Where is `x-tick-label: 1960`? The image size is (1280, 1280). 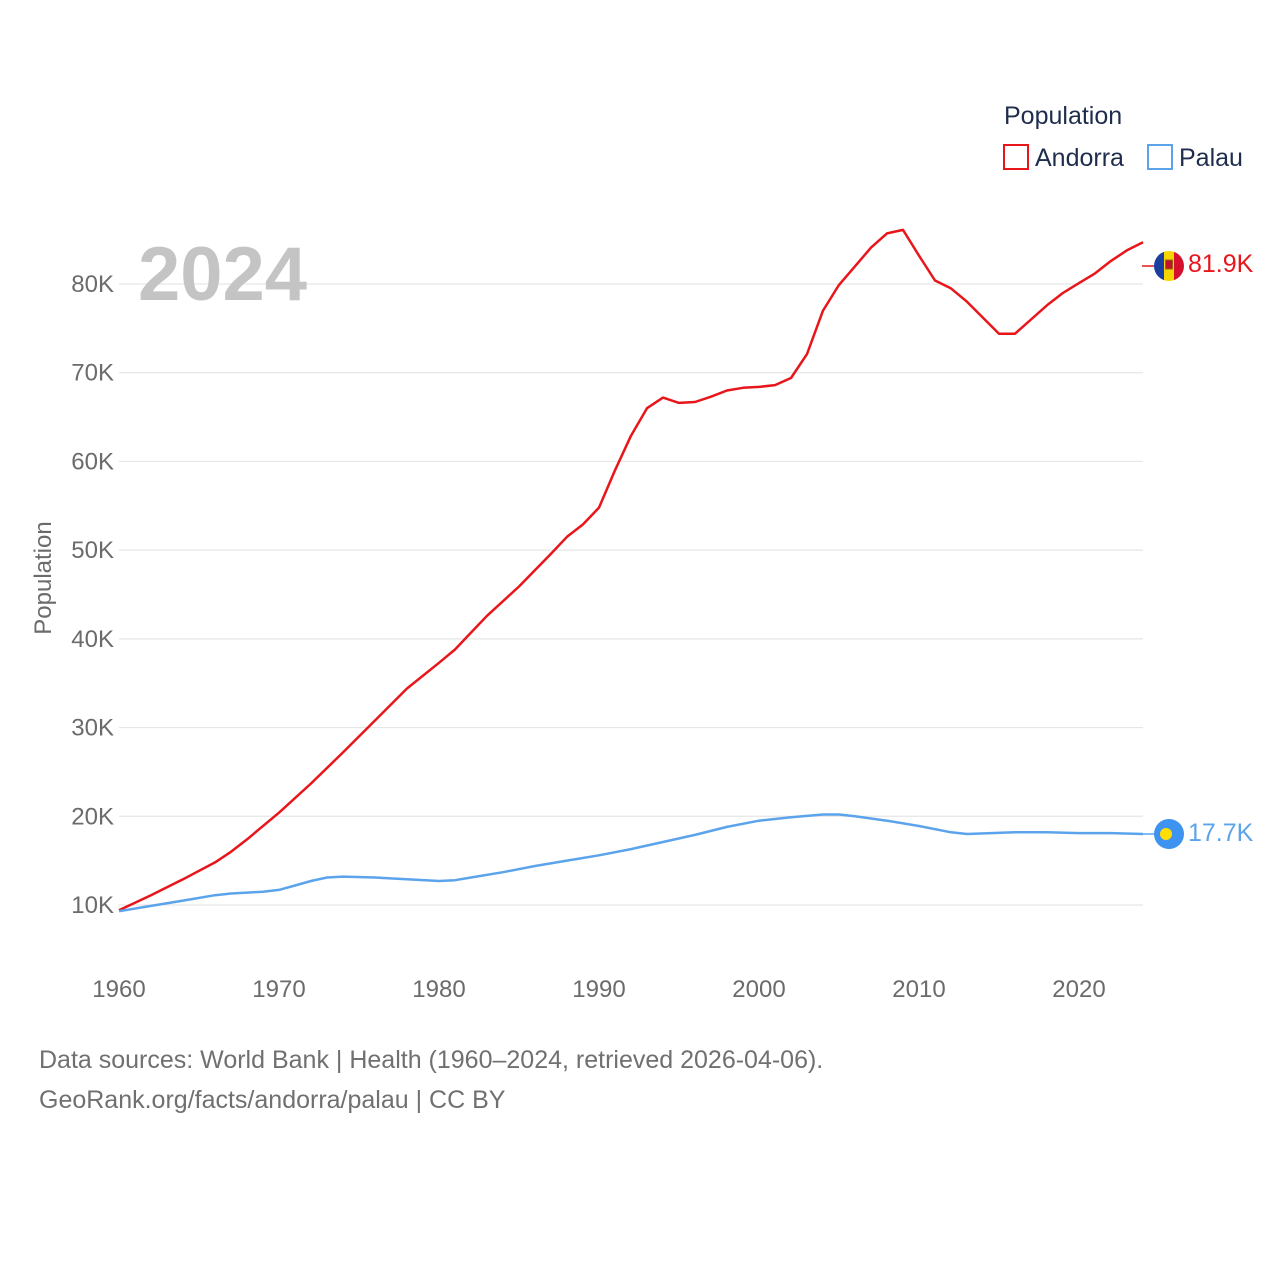 x-tick-label: 1960 is located at coordinates (118, 989).